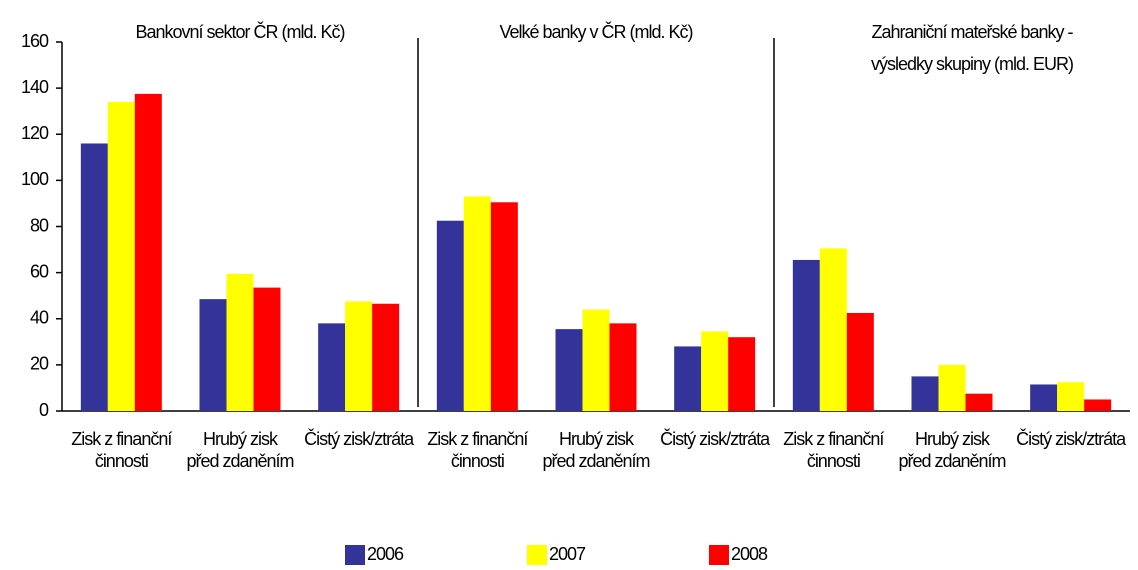 The image size is (1138, 570). I want to click on group-title: Velké banky v ČR (mld. Kč), so click(596, 32).